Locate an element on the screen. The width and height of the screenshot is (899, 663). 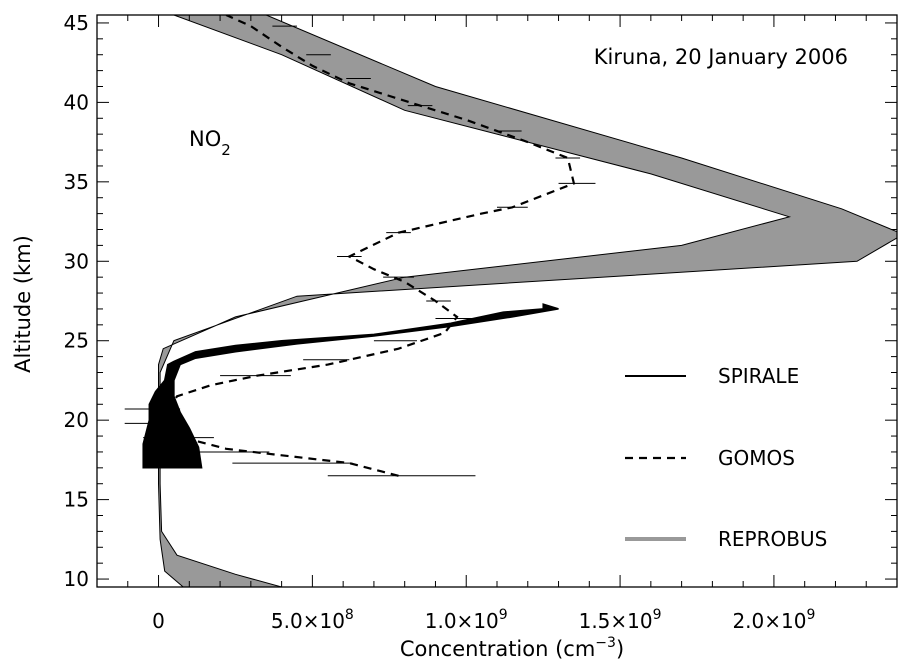
legend-label-gomos: GOMOS is located at coordinates (756, 458).